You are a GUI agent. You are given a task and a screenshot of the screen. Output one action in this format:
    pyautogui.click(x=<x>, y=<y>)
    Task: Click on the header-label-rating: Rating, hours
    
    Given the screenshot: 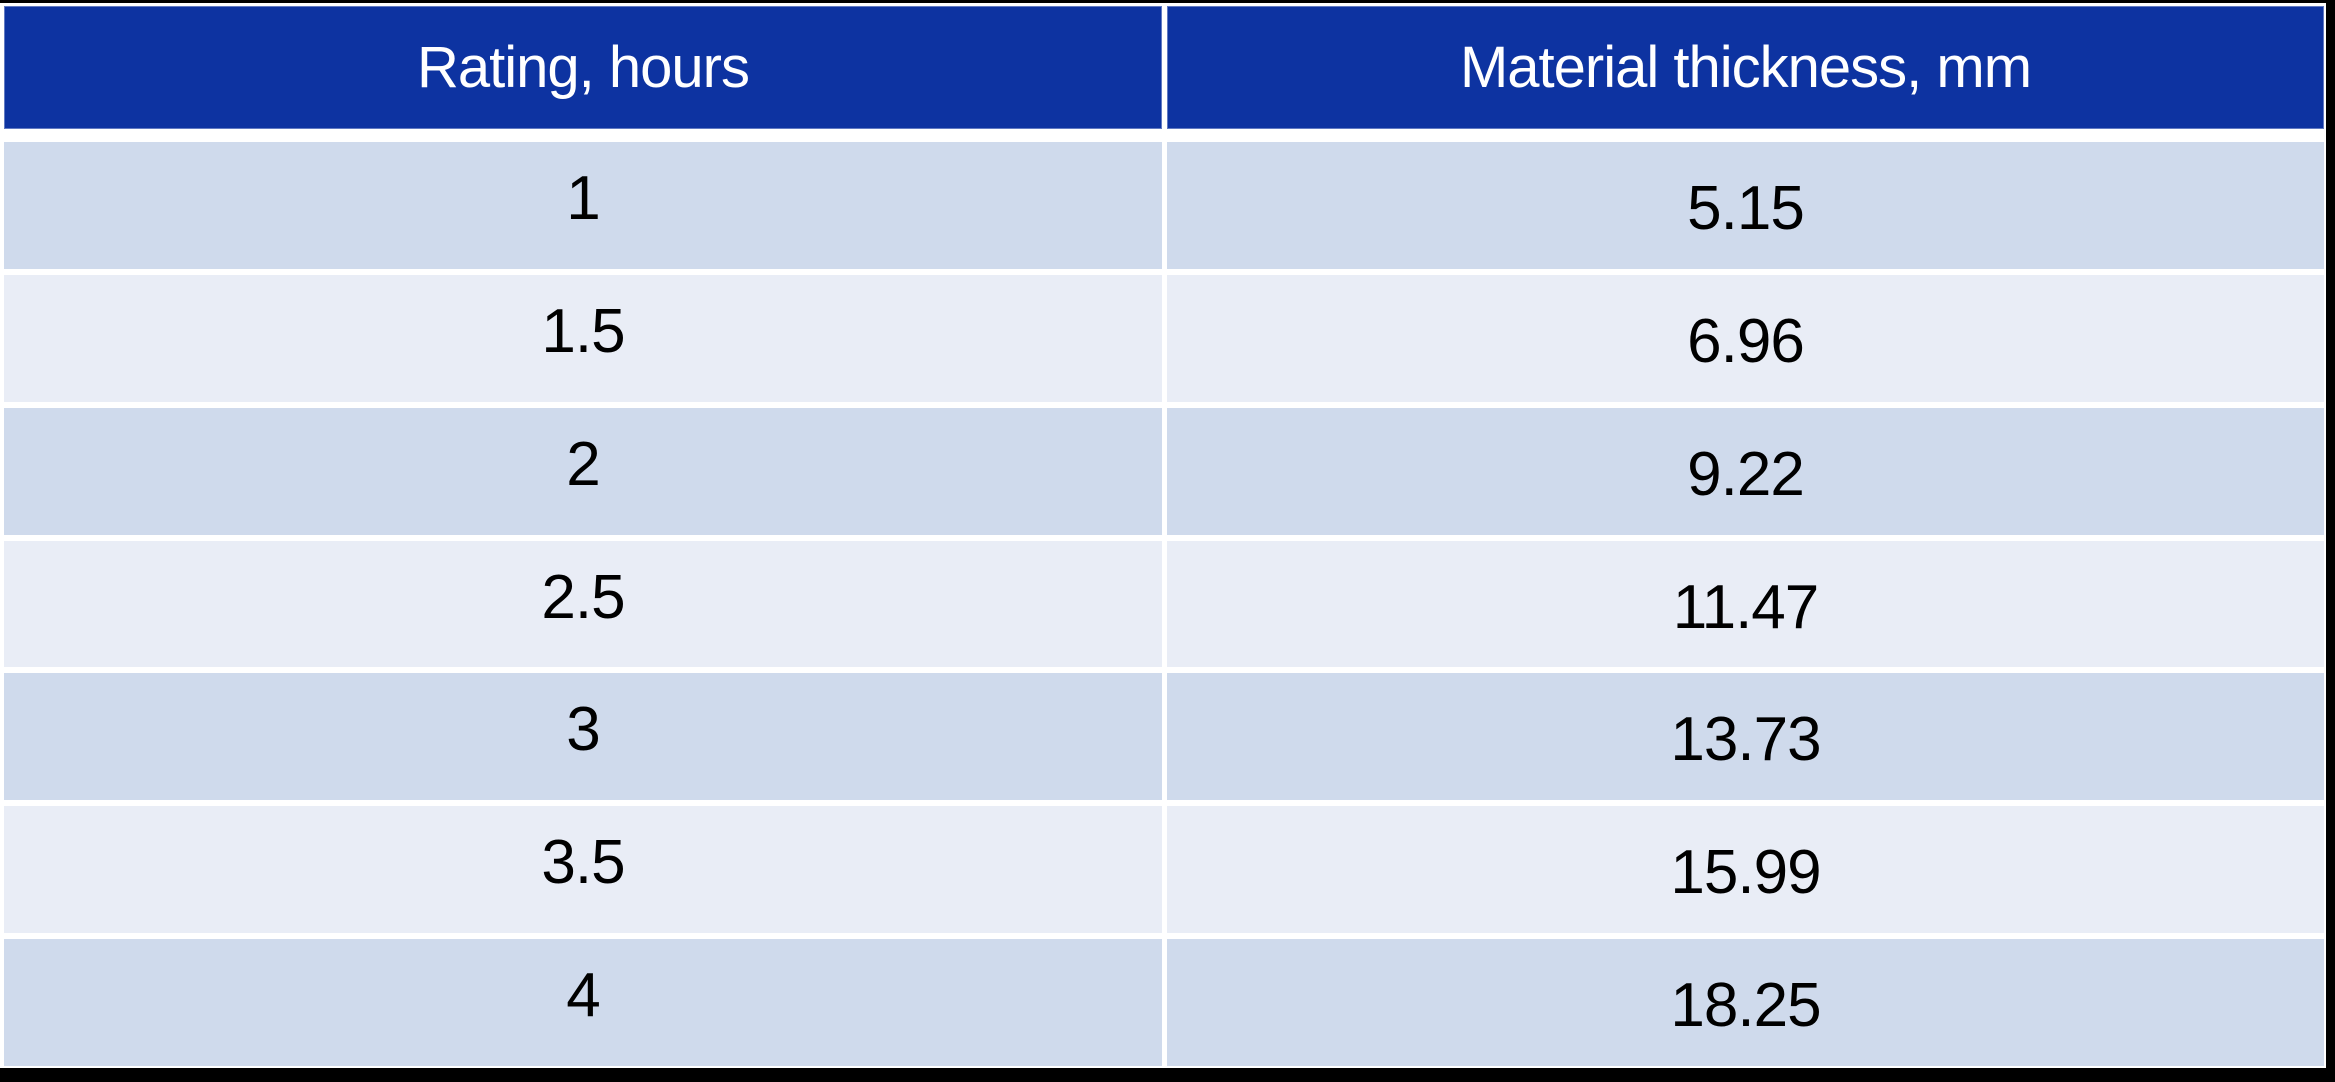 What is the action you would take?
    pyautogui.click(x=583, y=67)
    